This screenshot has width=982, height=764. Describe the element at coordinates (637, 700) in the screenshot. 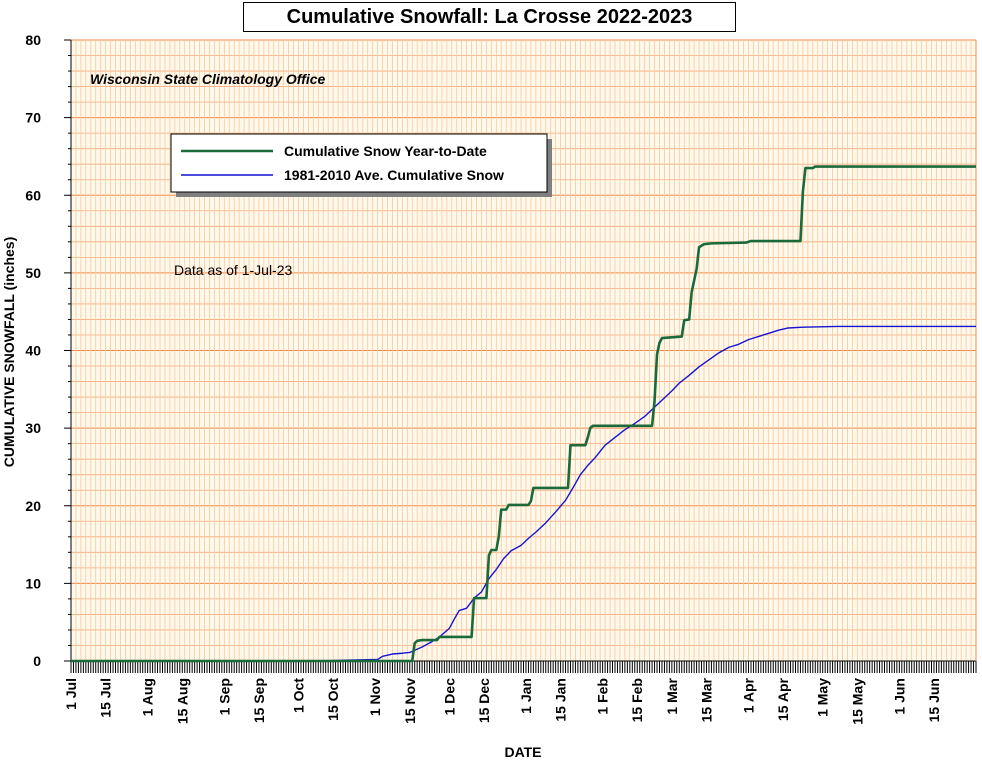

I see `x-tick-label: 15 Feb` at that location.